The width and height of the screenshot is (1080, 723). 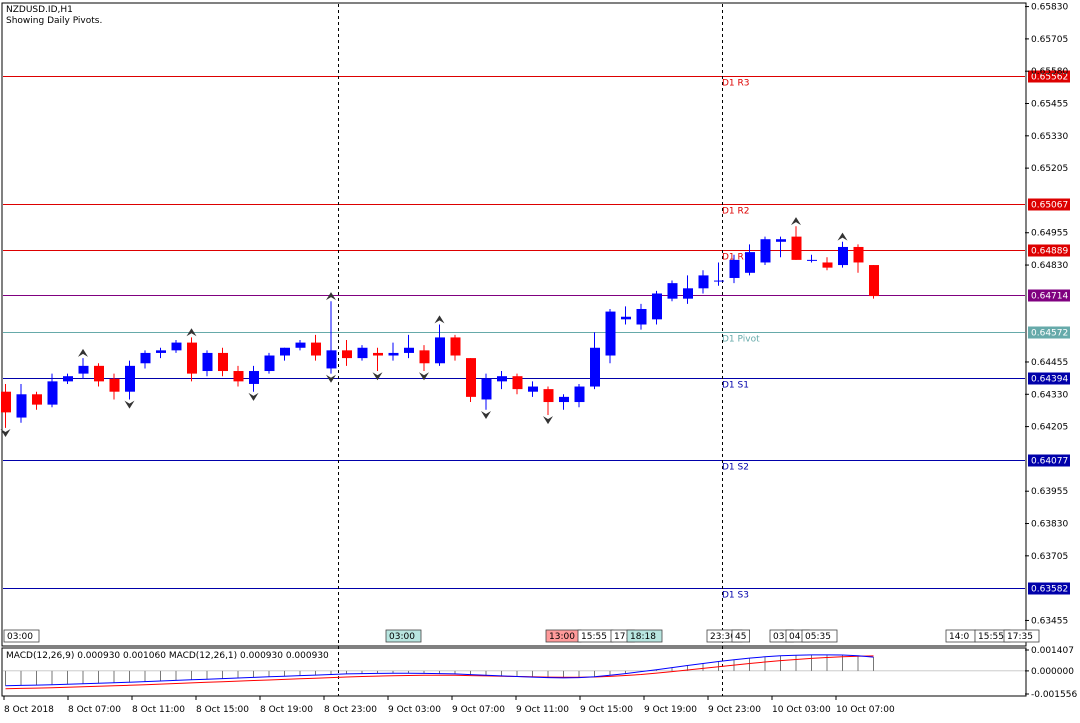 What do you see at coordinates (740, 637) in the screenshot?
I see `session-time-tag-text: 45` at bounding box center [740, 637].